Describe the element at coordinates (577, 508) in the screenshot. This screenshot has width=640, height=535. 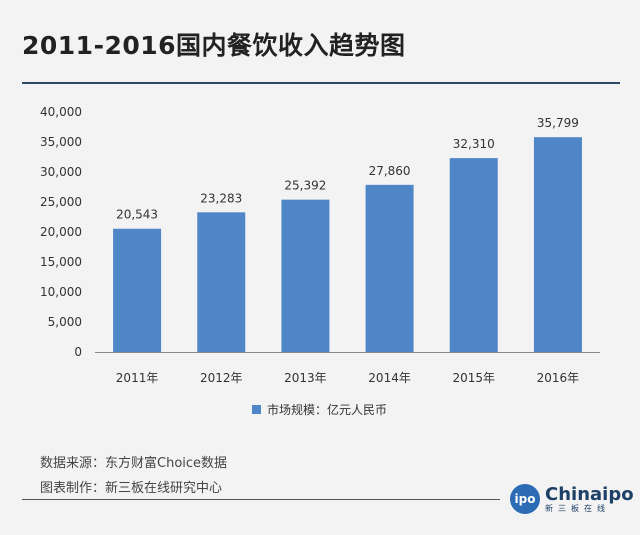
I see `logo-subtitle: 新三板在线` at that location.